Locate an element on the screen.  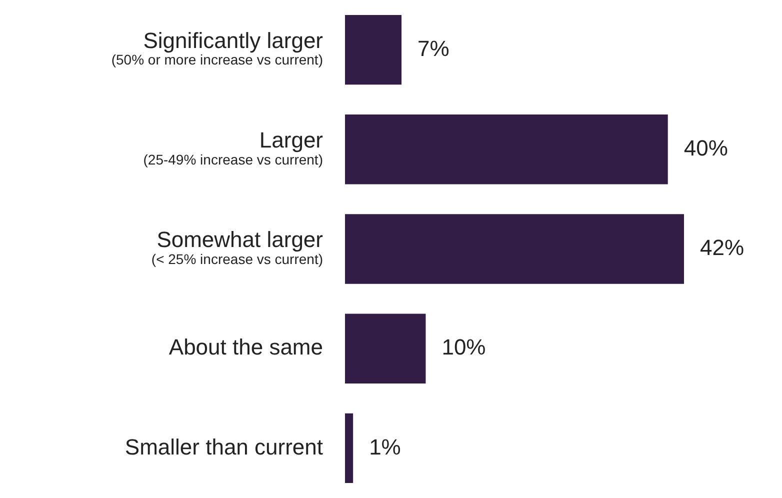
data-label: 42% is located at coordinates (722, 247).